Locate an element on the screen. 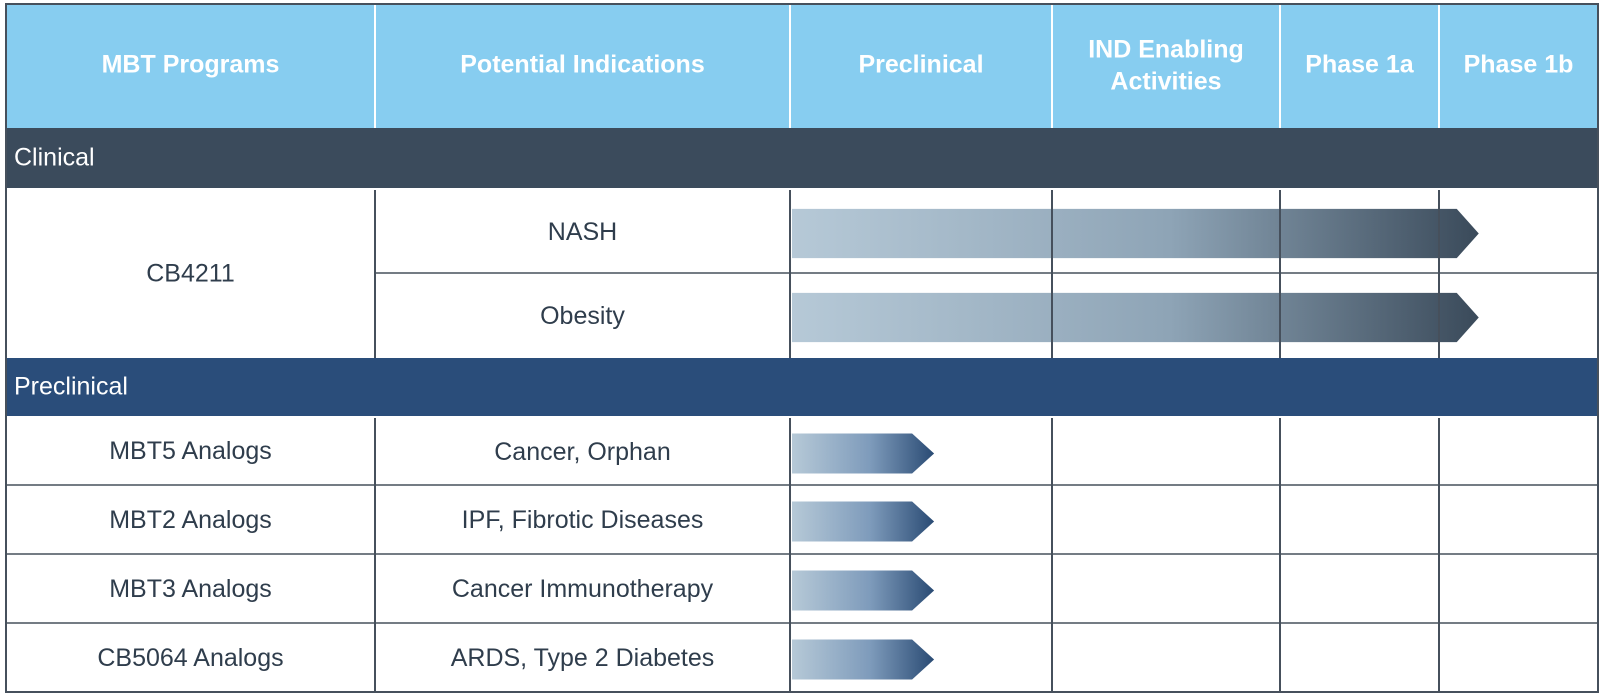 The image size is (1600, 699). indication-label: Cancer Immunotherapy is located at coordinates (583, 589).